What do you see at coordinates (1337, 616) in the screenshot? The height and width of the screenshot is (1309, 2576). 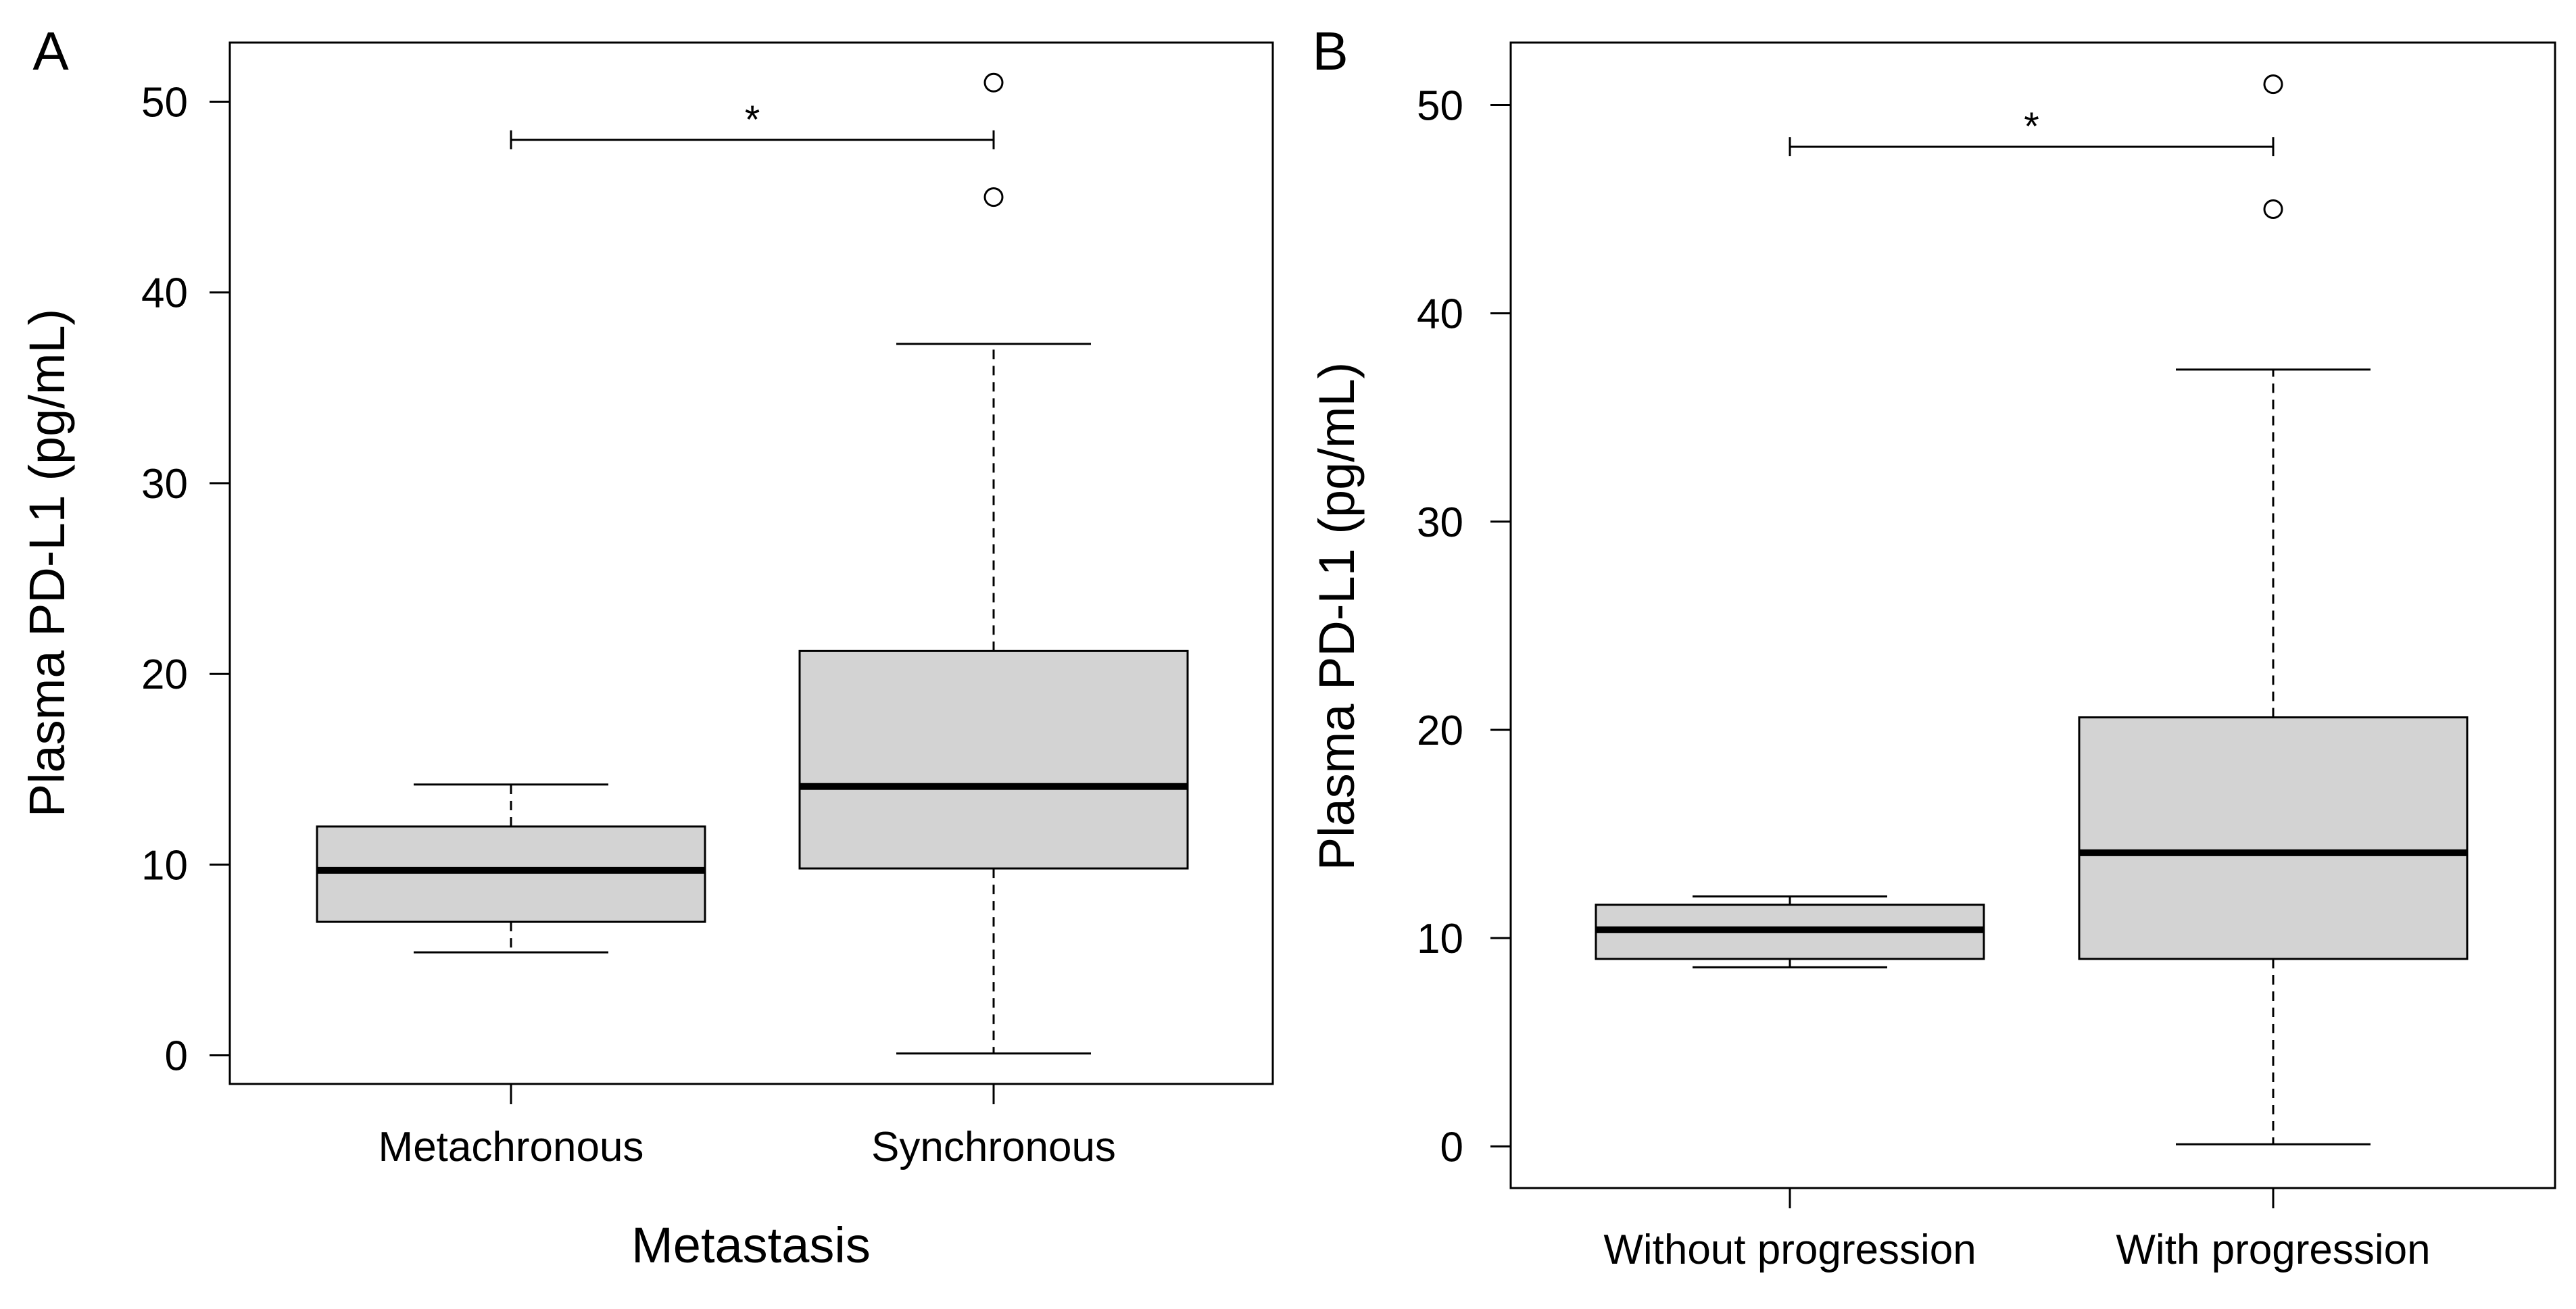 I see `panel-b-y-axis-label: Plasma PD-L1 (pg/mL)` at bounding box center [1337, 616].